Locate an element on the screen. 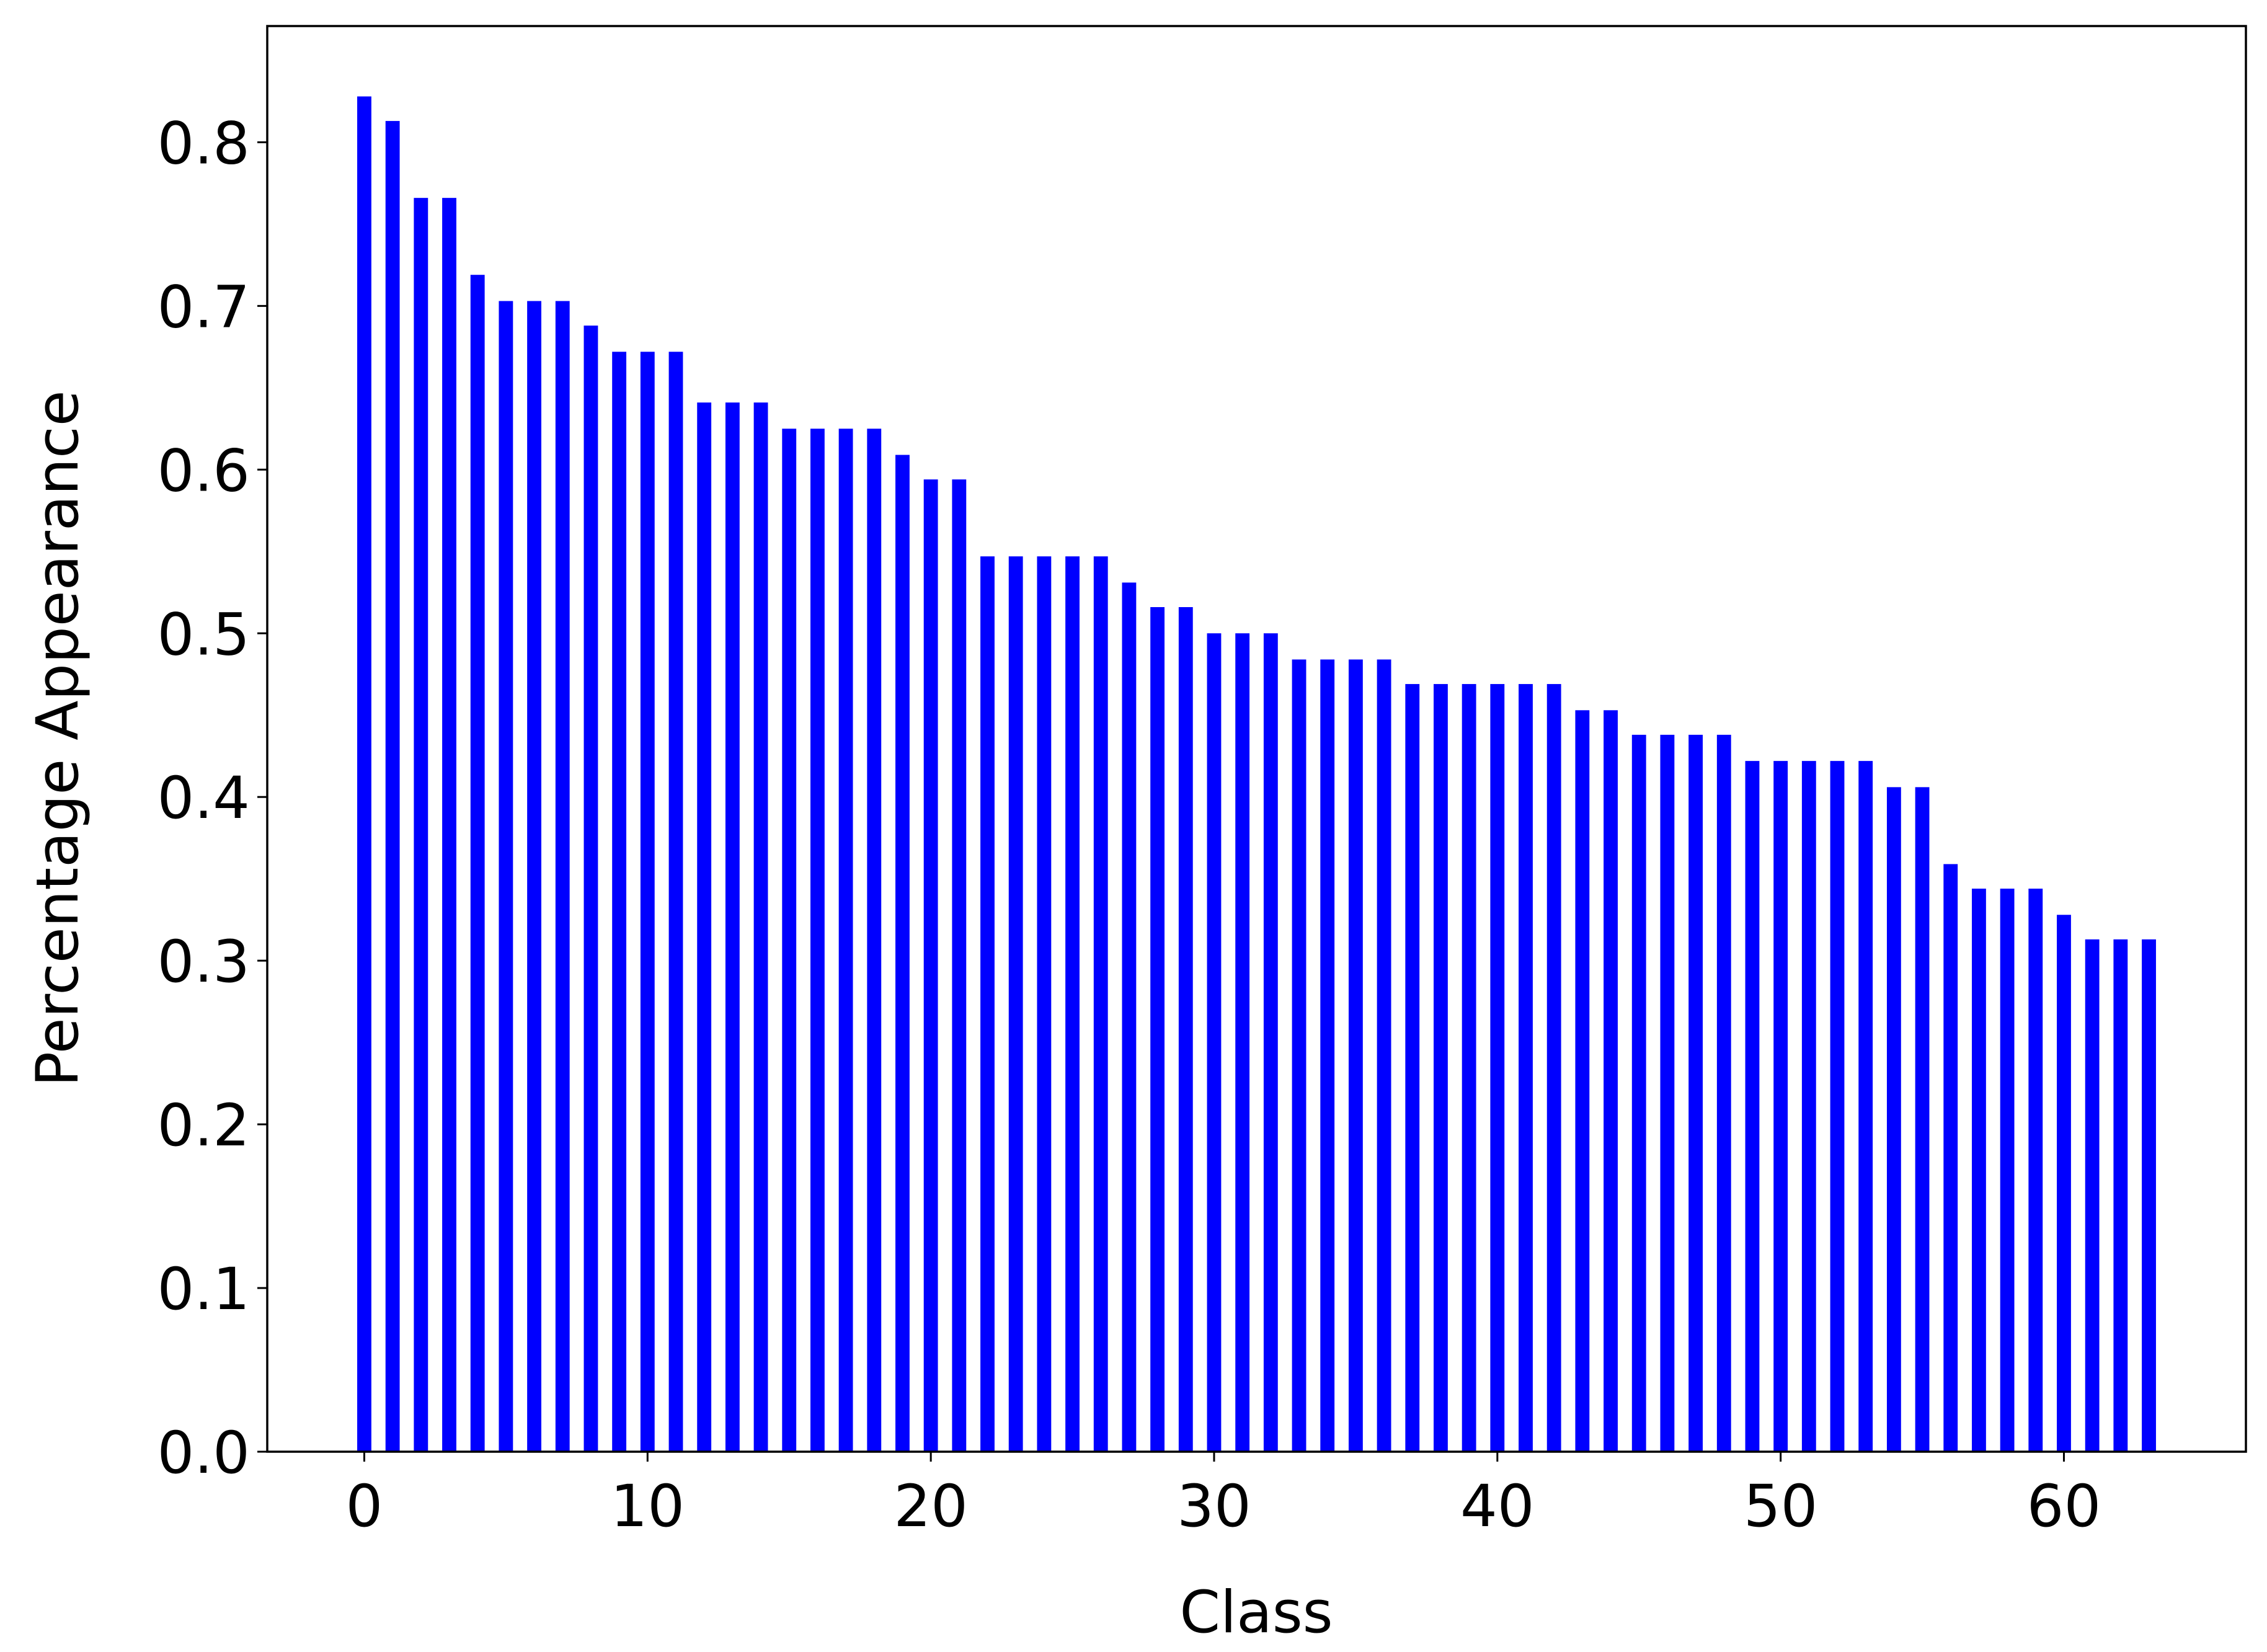 The width and height of the screenshot is (2267, 1652). x-tick-label: 10 is located at coordinates (647, 1506).